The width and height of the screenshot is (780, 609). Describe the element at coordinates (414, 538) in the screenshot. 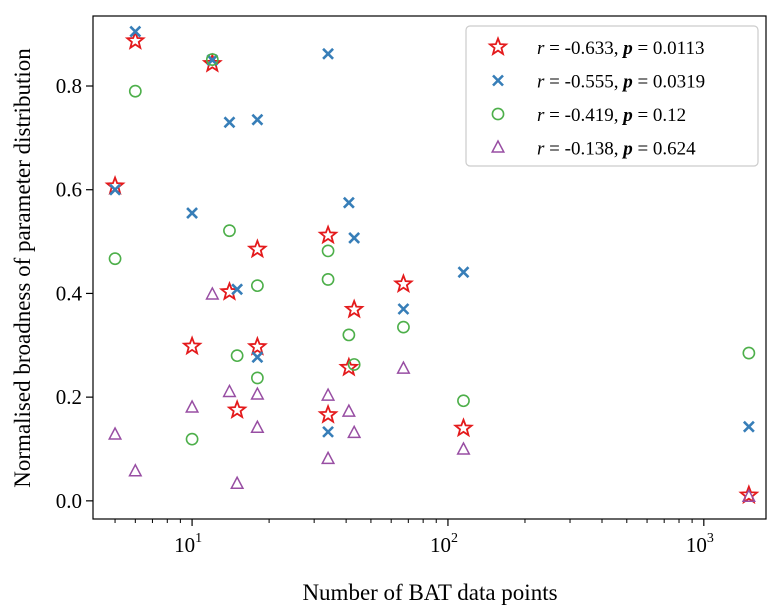

I see `x-axis-ticks: 10¹ 10² 10³` at that location.